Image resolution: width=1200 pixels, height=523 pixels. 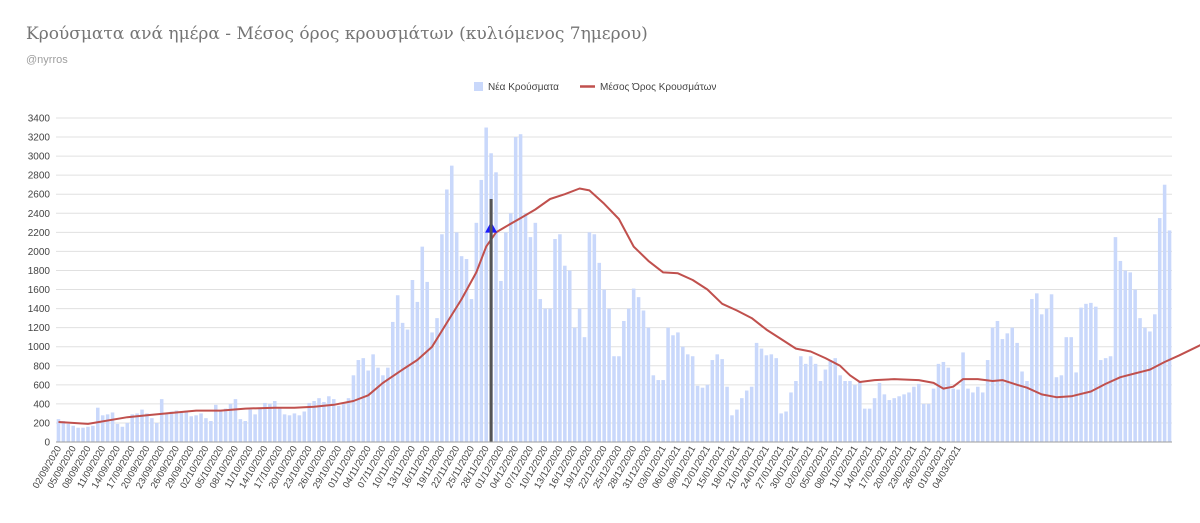 What do you see at coordinates (39, 252) in the screenshot?
I see `y-tick-label: 2000` at bounding box center [39, 252].